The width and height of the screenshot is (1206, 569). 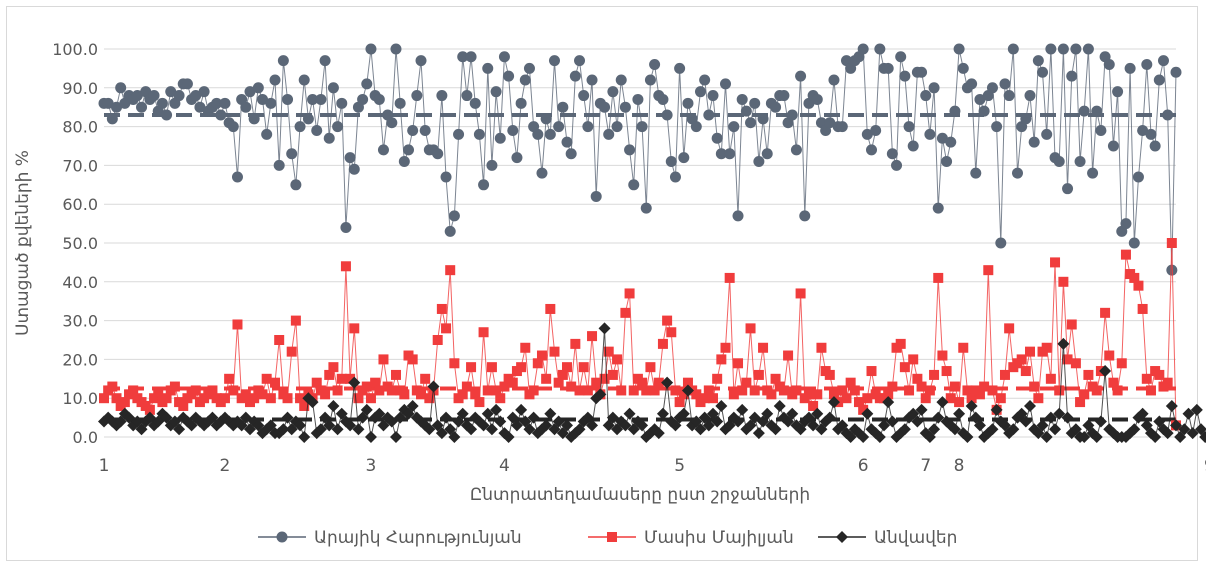 I want to click on legend-label: Անվավեր, so click(x=915, y=538).